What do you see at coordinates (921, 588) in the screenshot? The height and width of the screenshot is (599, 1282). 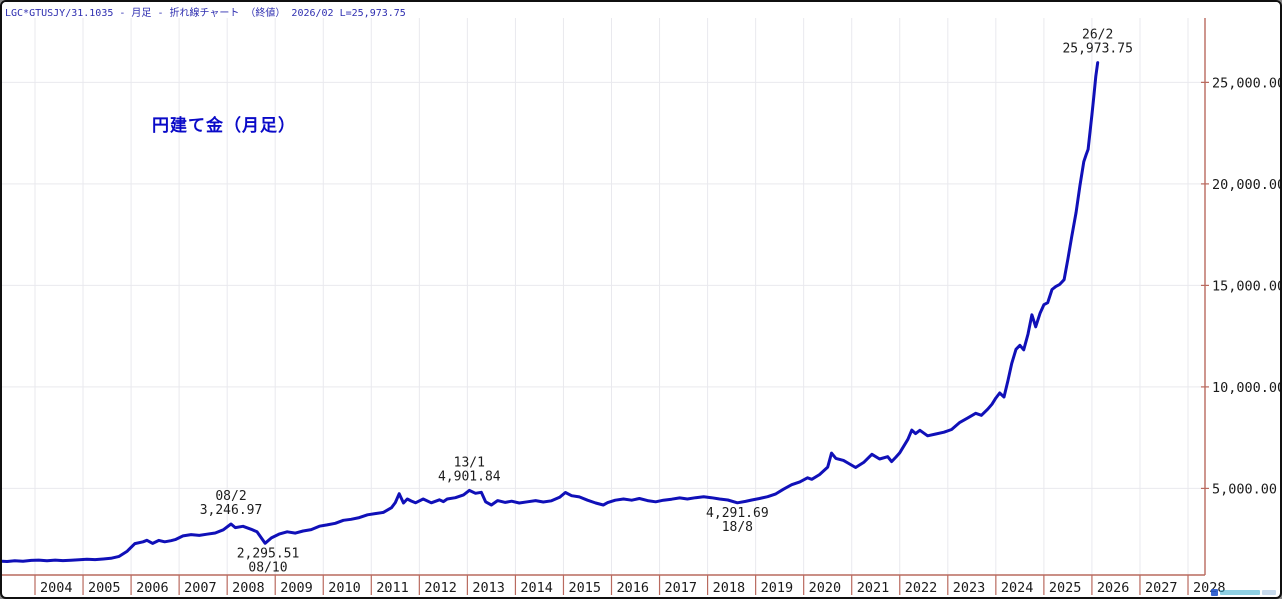 I see `x-tick-label: 2022` at bounding box center [921, 588].